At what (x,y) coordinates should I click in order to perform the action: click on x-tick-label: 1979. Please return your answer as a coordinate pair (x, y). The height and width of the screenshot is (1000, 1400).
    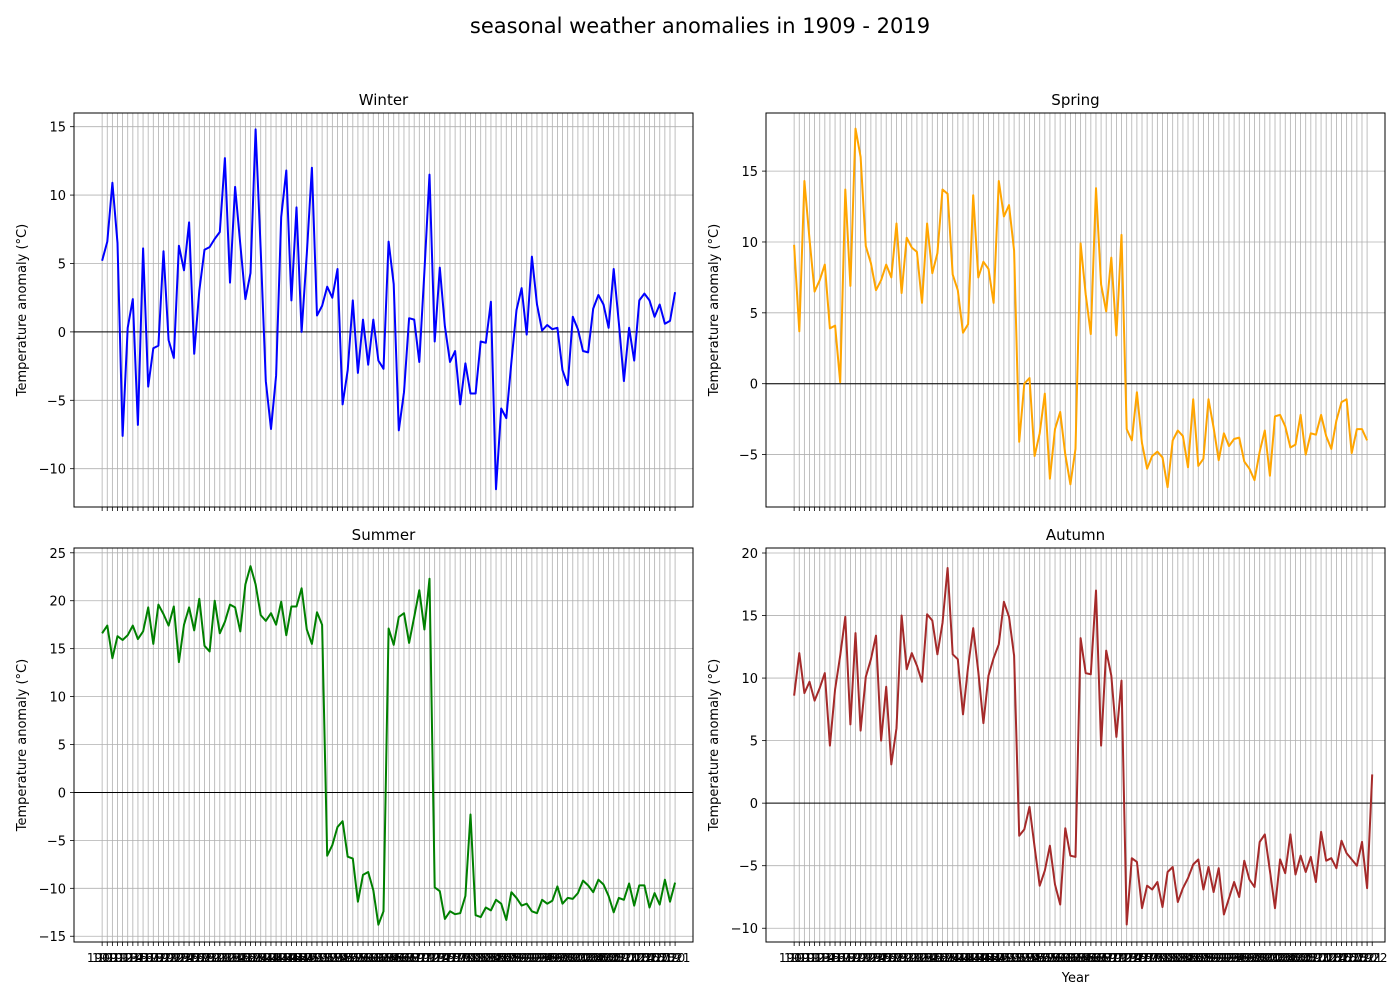
    Looking at the image, I should click on (460, 958).